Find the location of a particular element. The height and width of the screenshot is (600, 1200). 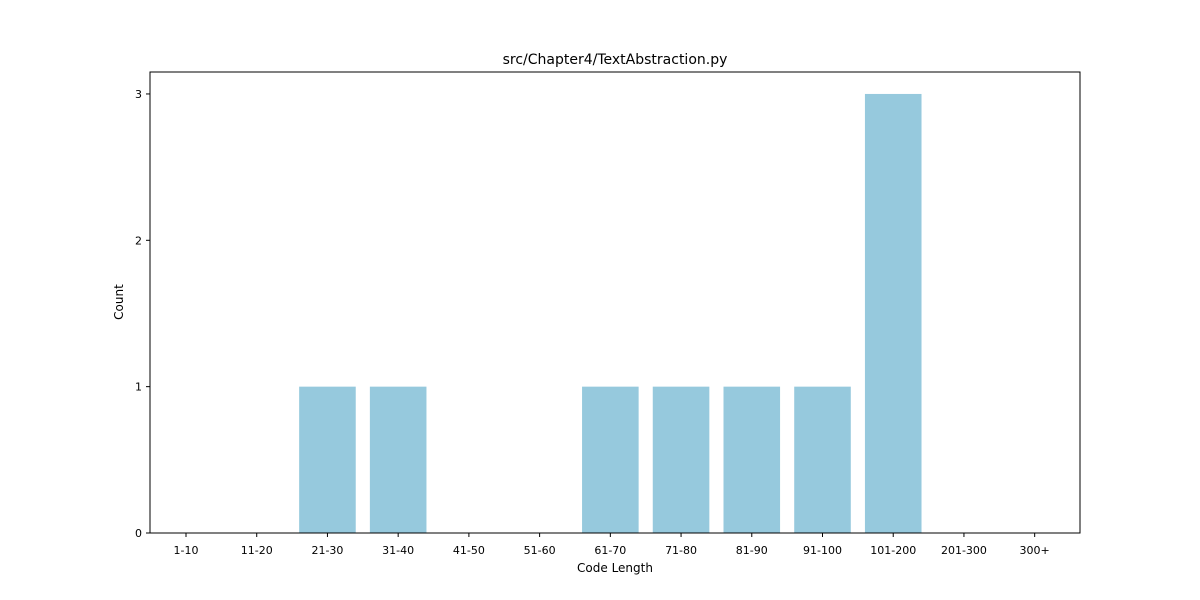

x-tick-label: 71-80 is located at coordinates (681, 550).